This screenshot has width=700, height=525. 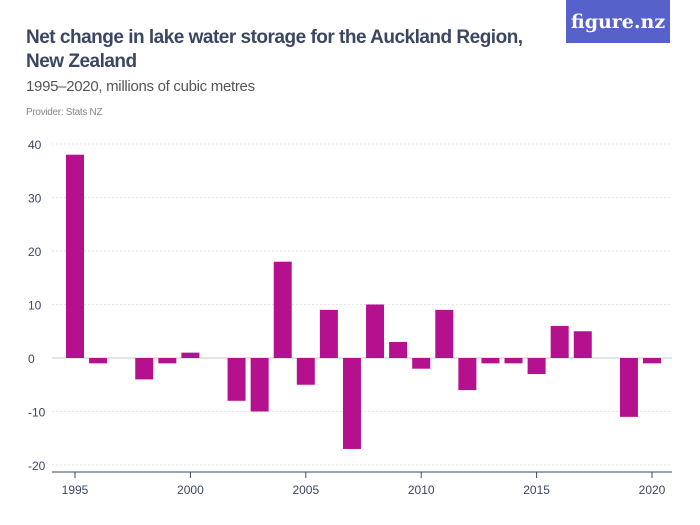 I want to click on x-tick-label: 2020, so click(x=652, y=490).